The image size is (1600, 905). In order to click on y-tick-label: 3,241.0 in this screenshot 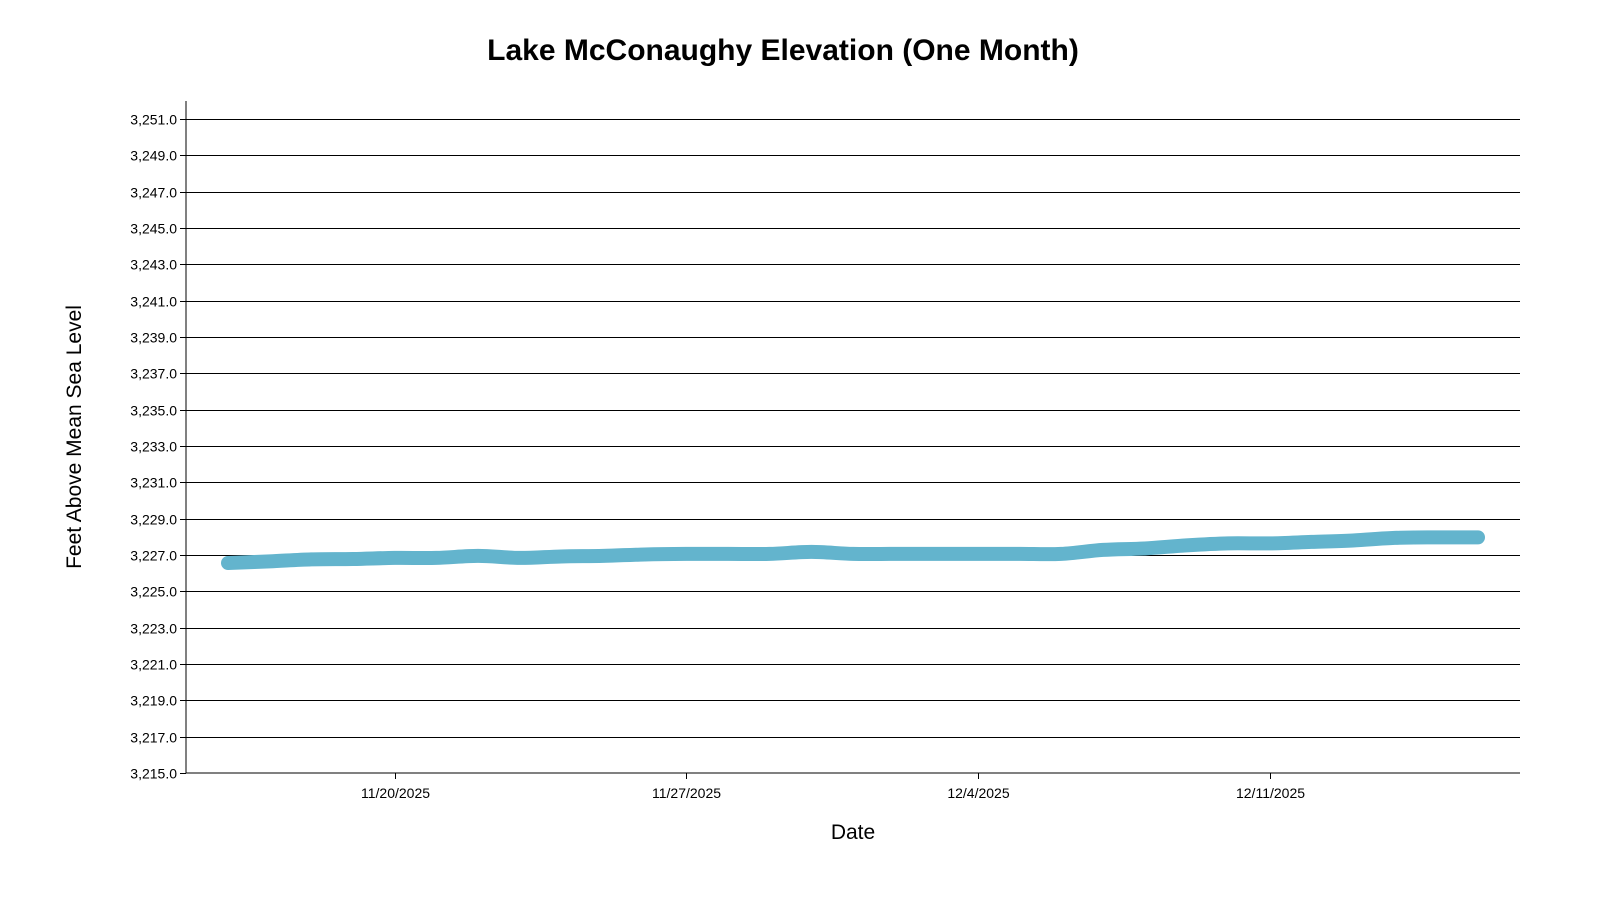, I will do `click(153, 302)`.